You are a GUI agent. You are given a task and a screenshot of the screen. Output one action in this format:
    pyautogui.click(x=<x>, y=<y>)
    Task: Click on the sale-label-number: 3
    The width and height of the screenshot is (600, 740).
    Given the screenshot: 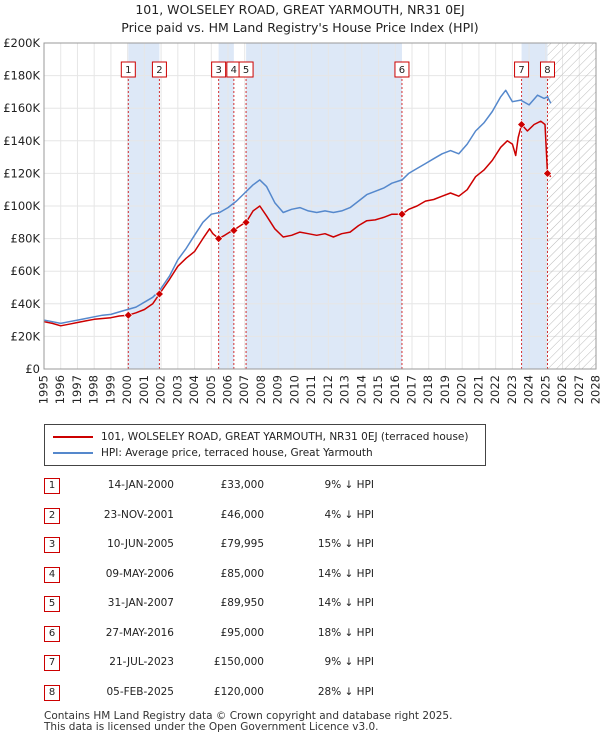 What is the action you would take?
    pyautogui.click(x=218, y=70)
    